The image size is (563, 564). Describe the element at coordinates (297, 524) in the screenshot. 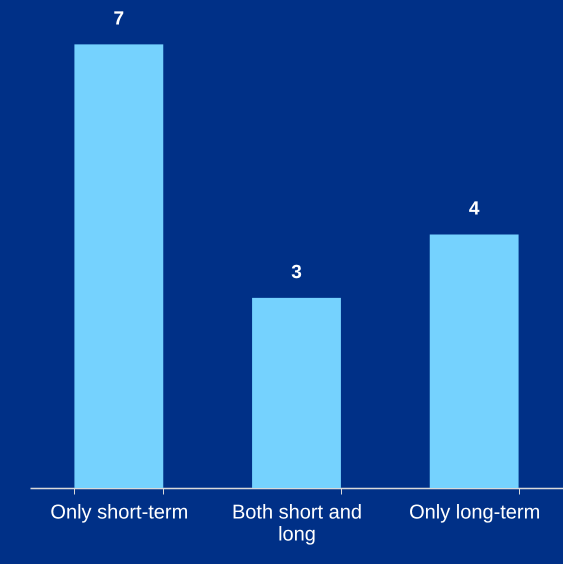

I see `x-tick-label: Both short and long` at that location.